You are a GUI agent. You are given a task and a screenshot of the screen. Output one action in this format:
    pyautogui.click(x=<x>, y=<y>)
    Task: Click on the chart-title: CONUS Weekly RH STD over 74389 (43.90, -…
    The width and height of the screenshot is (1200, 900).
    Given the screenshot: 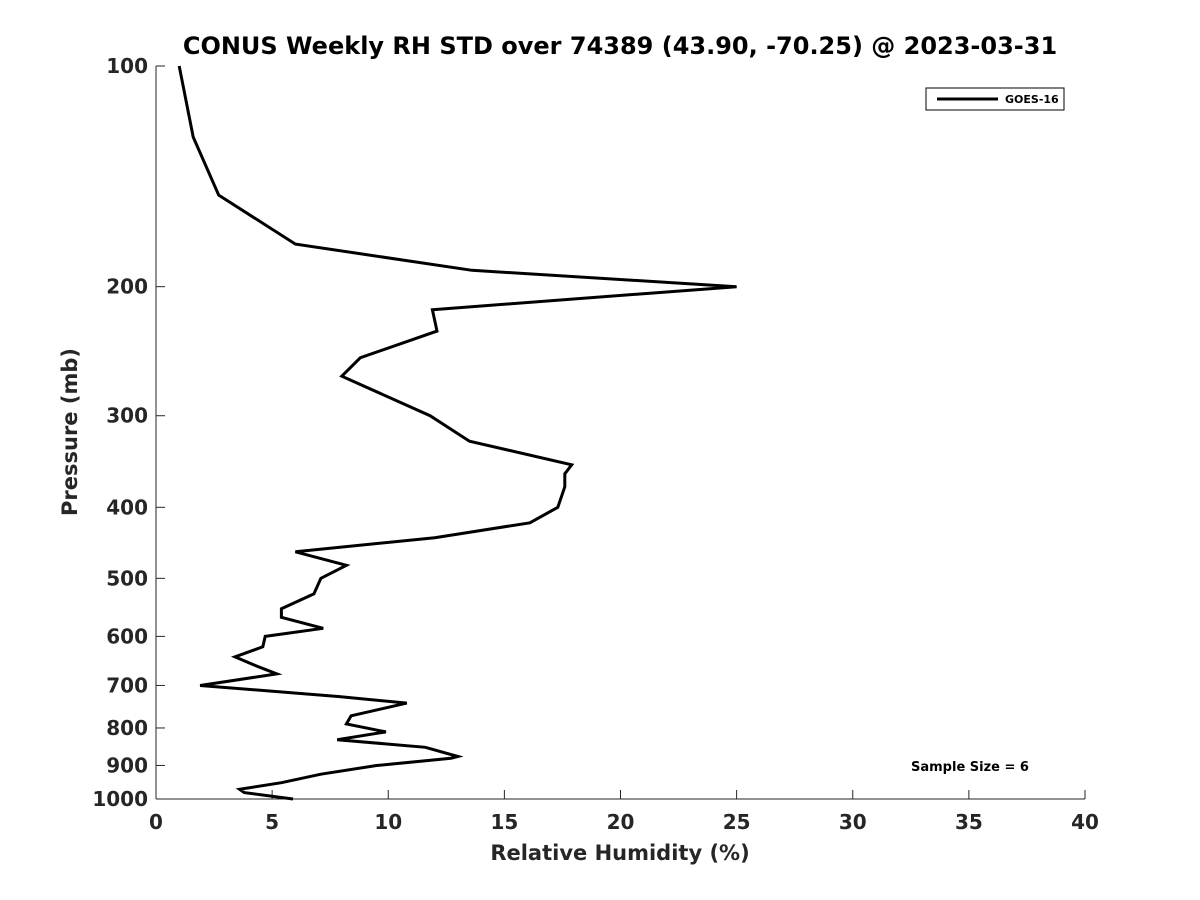 What is the action you would take?
    pyautogui.click(x=620, y=46)
    